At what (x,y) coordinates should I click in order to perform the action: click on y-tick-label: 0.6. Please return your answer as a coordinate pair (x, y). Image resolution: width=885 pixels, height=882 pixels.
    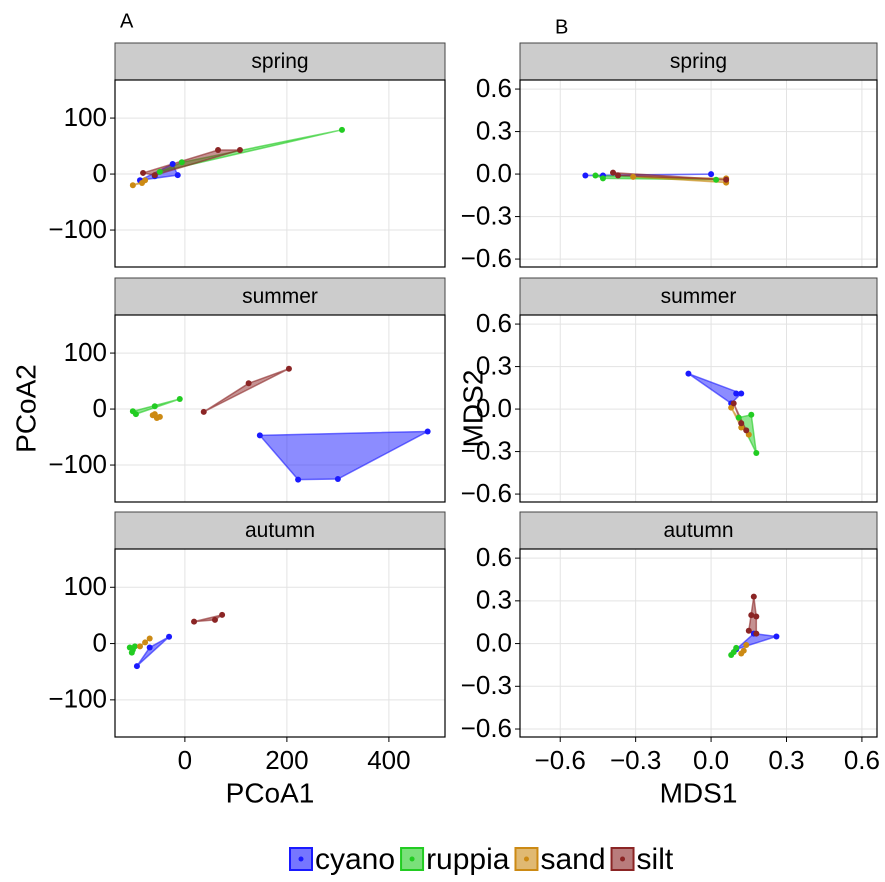
    Looking at the image, I should click on (494, 557).